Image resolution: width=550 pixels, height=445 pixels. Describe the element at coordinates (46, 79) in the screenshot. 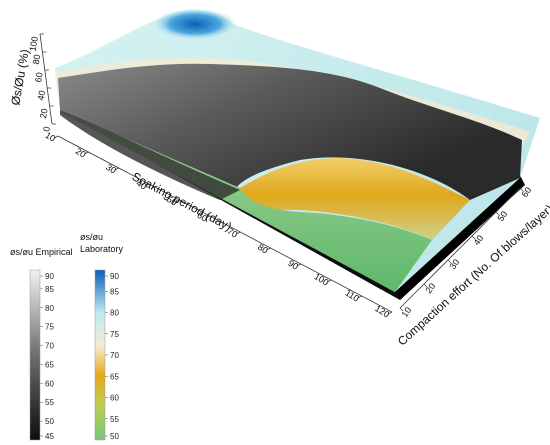

I see `z-axis-line` at that location.